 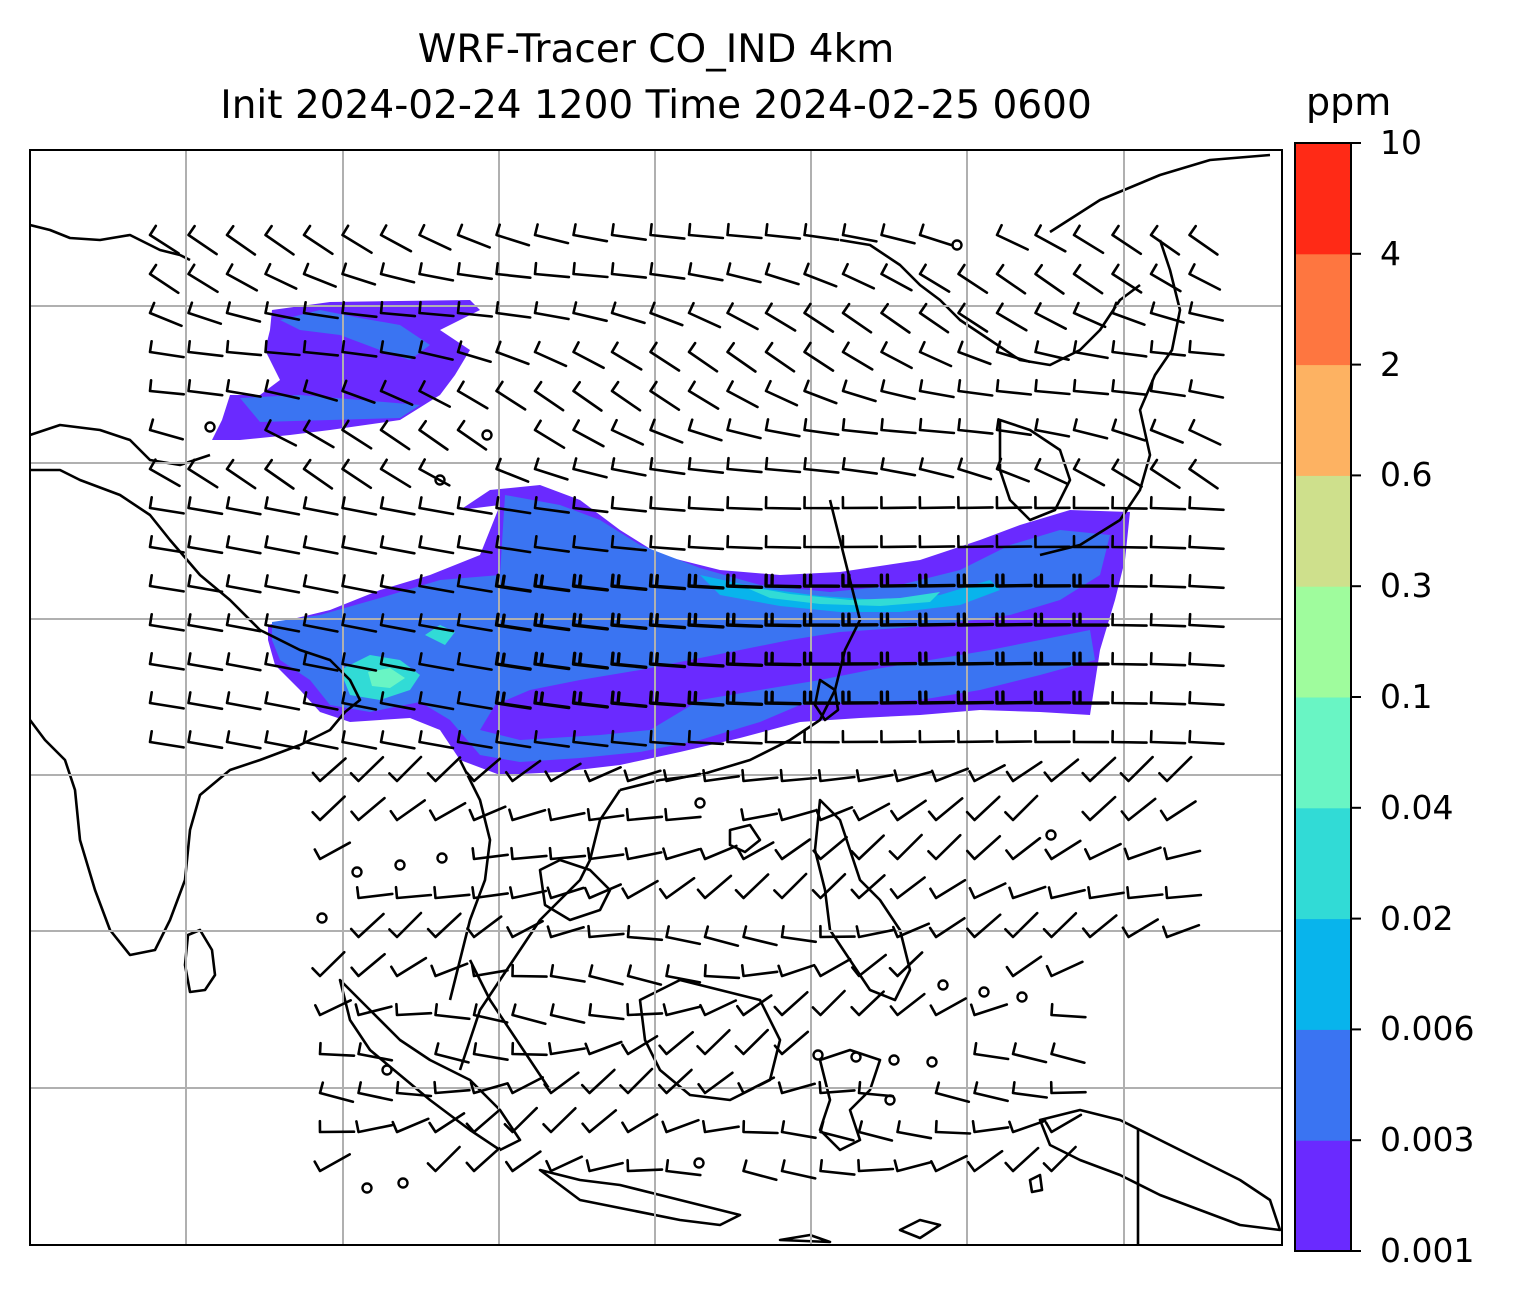 I want to click on coast-taiwan, so click(x=826, y=700).